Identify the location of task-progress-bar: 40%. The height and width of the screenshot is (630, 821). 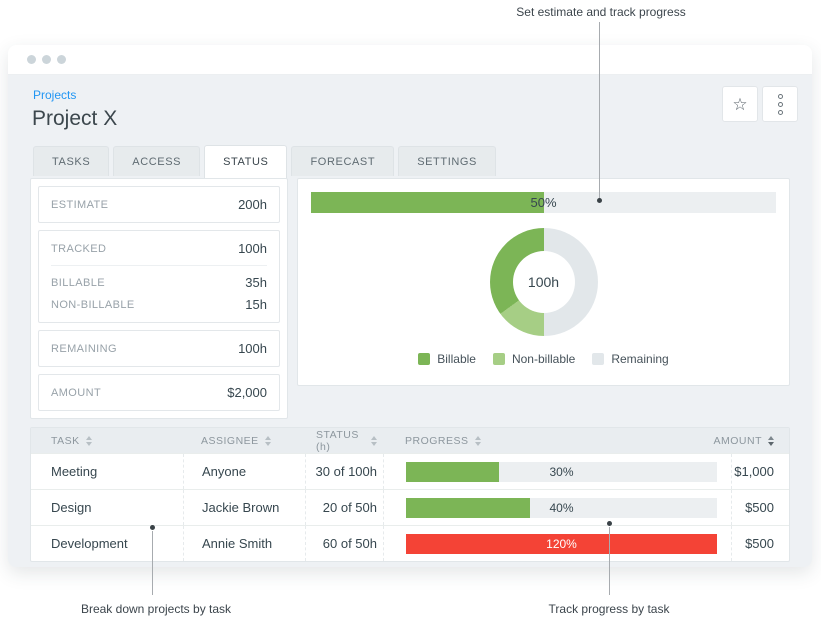
(561, 507).